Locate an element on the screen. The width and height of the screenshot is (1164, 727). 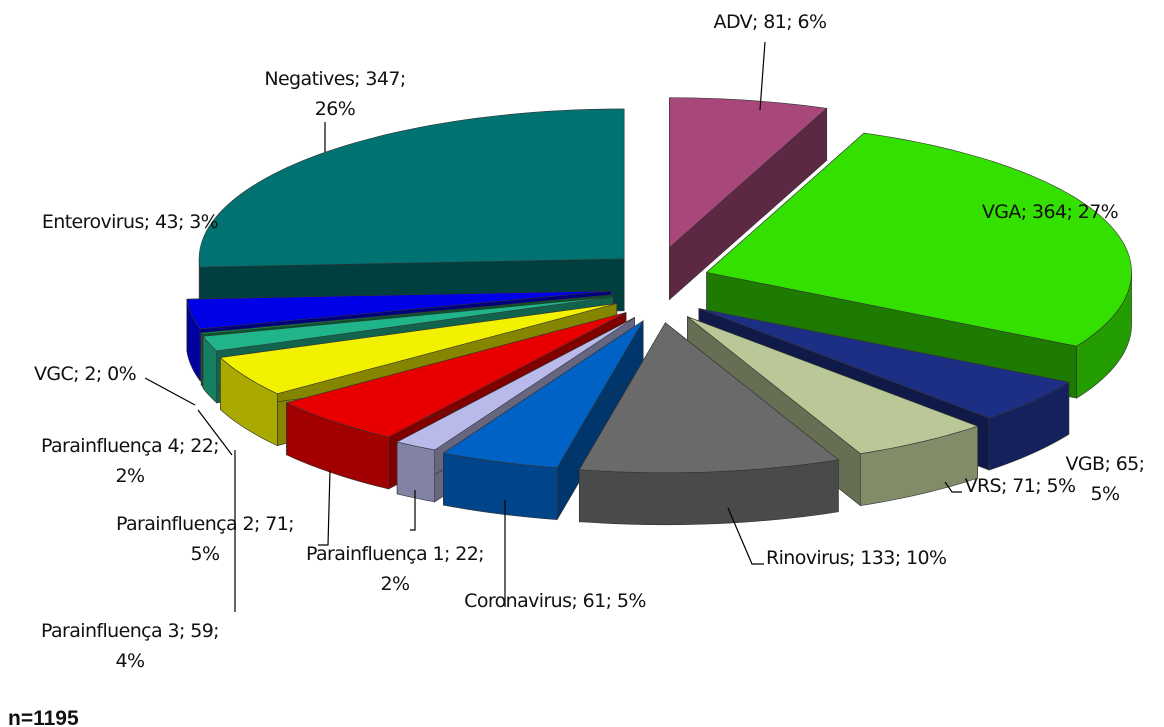
data-label: Parainfluença 4; 22; 2% is located at coordinates (130, 461).